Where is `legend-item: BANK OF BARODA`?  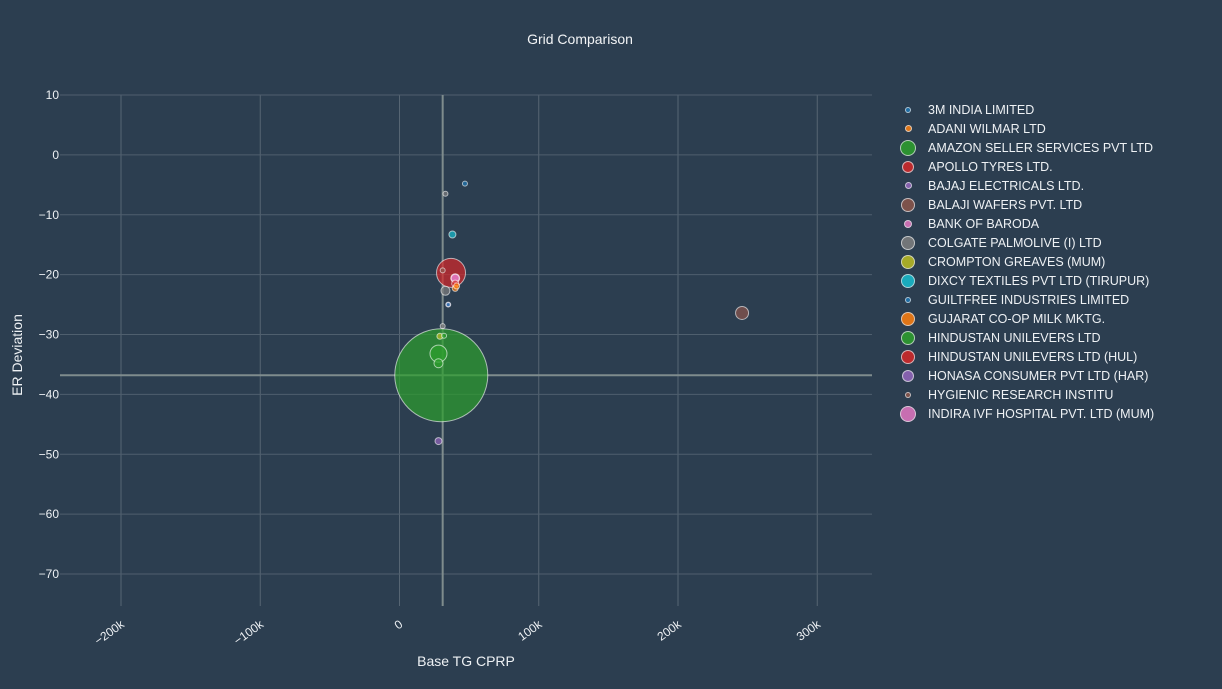
legend-item: BANK OF BARODA is located at coordinates (1026, 223).